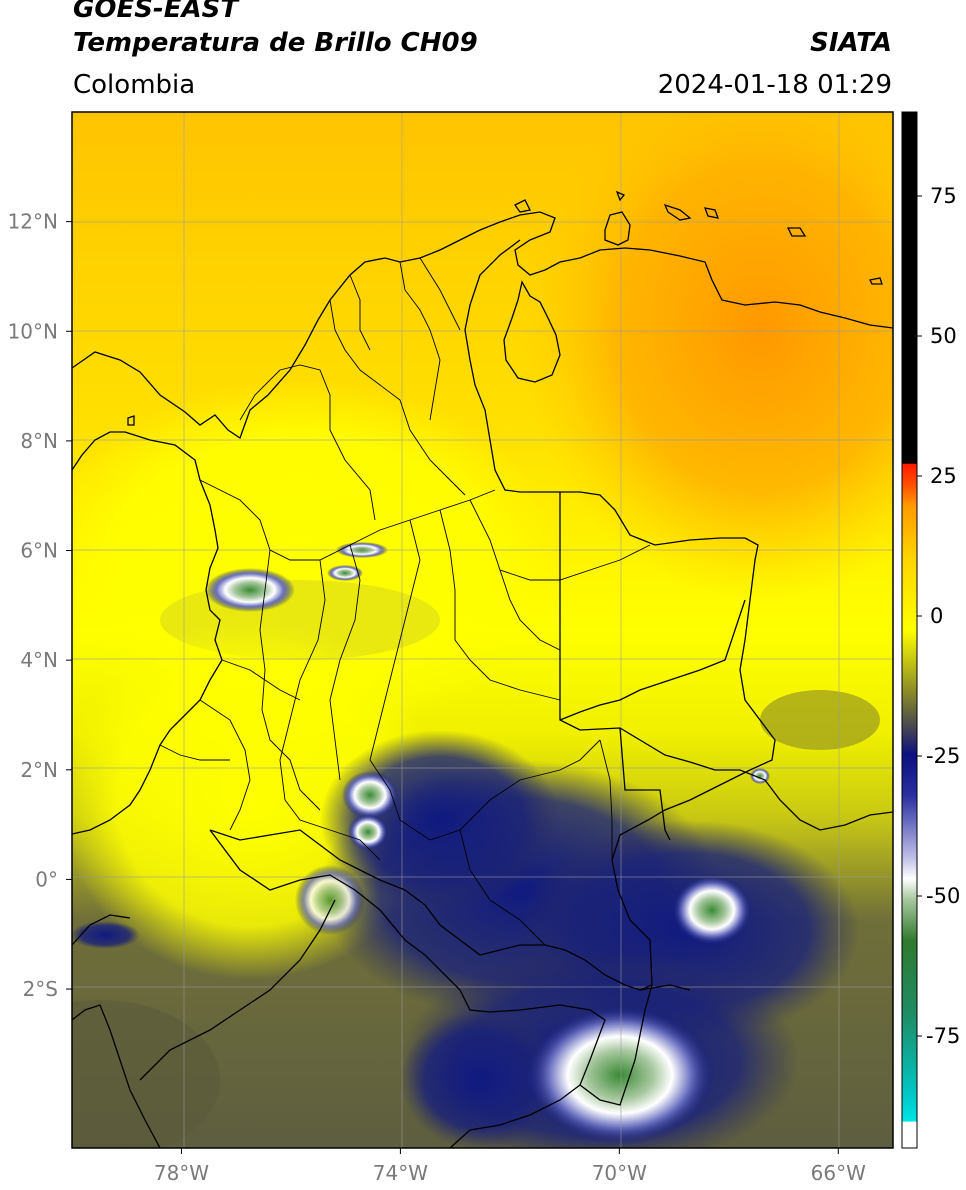 The image size is (966, 1190). I want to click on satellite-title: GOES-EAST, so click(156, 12).